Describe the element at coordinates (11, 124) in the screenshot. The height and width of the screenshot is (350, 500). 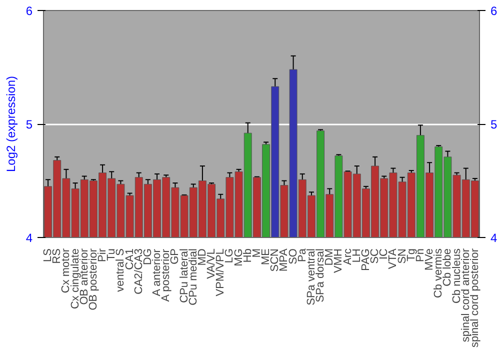
I see `y-axis-title: Log2 (expression)` at that location.